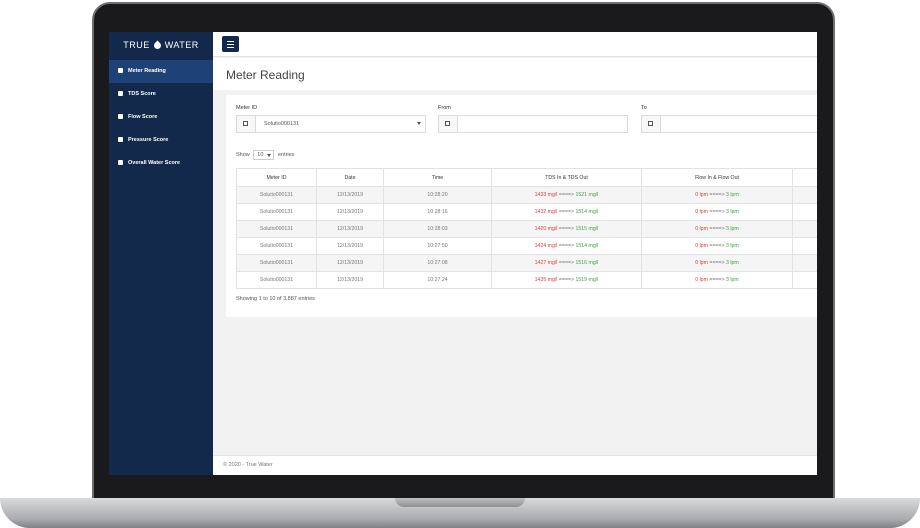 This screenshot has height=528, width=920. What do you see at coordinates (136, 45) in the screenshot?
I see `brand-left: TRUE` at bounding box center [136, 45].